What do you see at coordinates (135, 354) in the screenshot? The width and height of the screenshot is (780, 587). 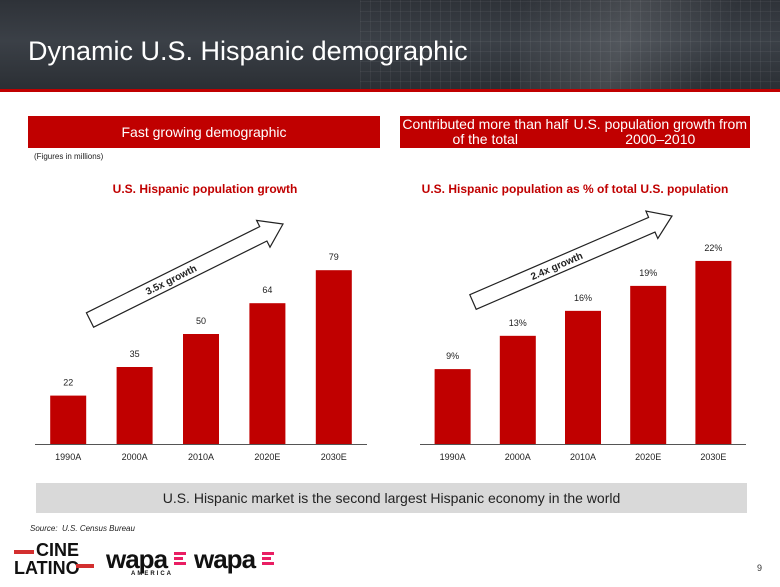 I see `chart-0-value-label-1: 35` at bounding box center [135, 354].